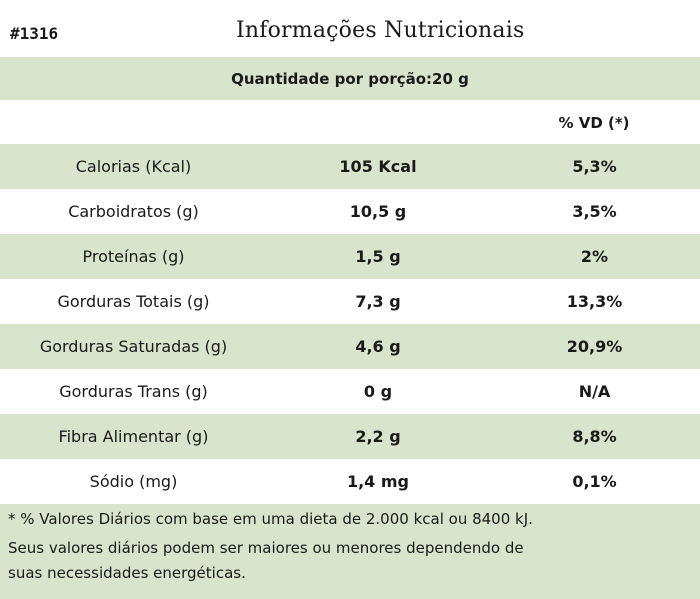  Describe the element at coordinates (594, 436) in the screenshot. I see `nutrient-vd: 8,8%` at that location.